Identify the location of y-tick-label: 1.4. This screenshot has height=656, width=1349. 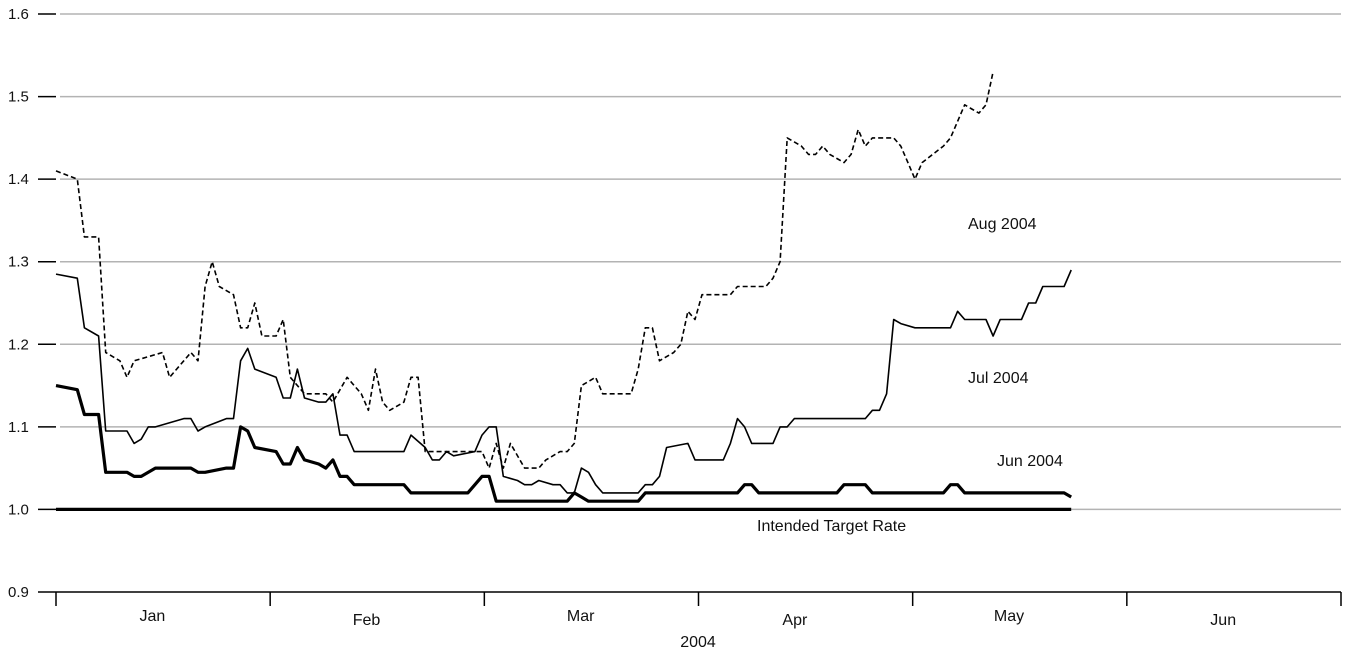
(18, 179).